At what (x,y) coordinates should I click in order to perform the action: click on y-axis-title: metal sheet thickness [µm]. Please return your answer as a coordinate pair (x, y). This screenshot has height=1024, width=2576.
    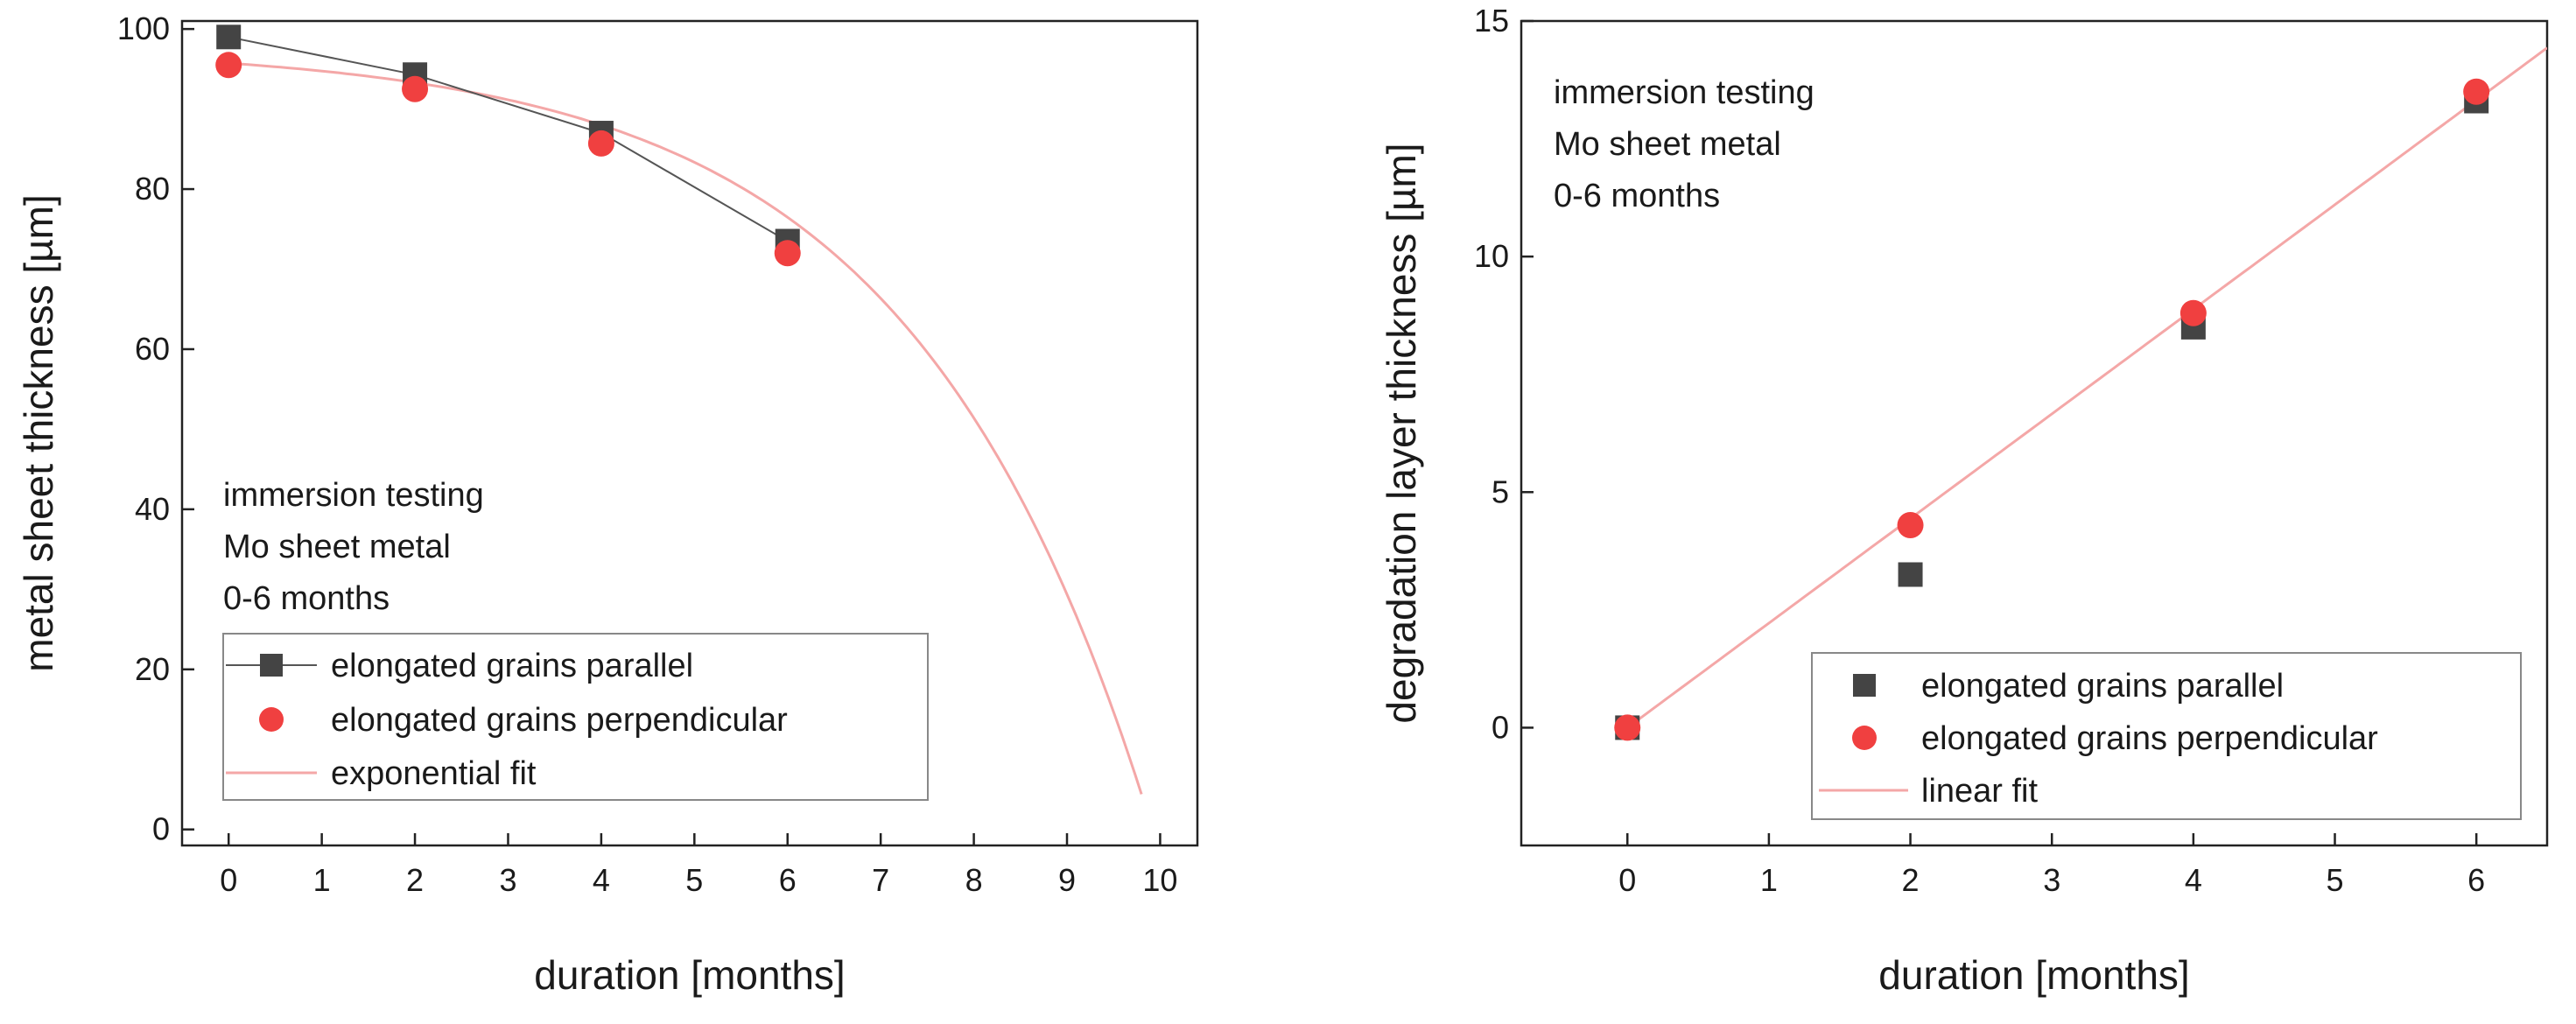
    Looking at the image, I should click on (38, 433).